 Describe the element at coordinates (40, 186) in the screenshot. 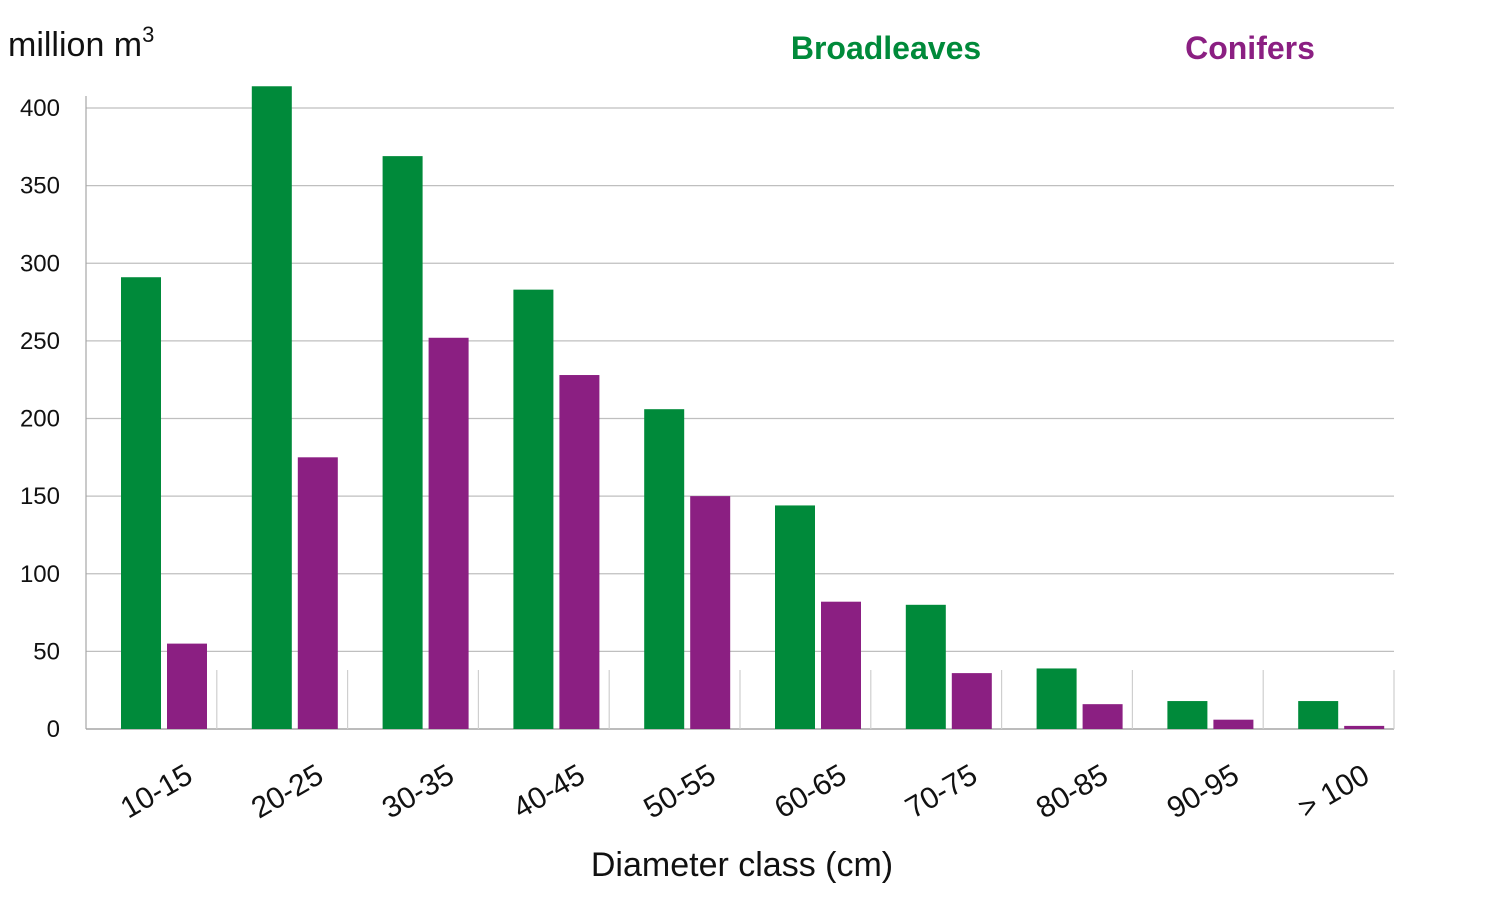

I see `y-tick-label: 350` at that location.